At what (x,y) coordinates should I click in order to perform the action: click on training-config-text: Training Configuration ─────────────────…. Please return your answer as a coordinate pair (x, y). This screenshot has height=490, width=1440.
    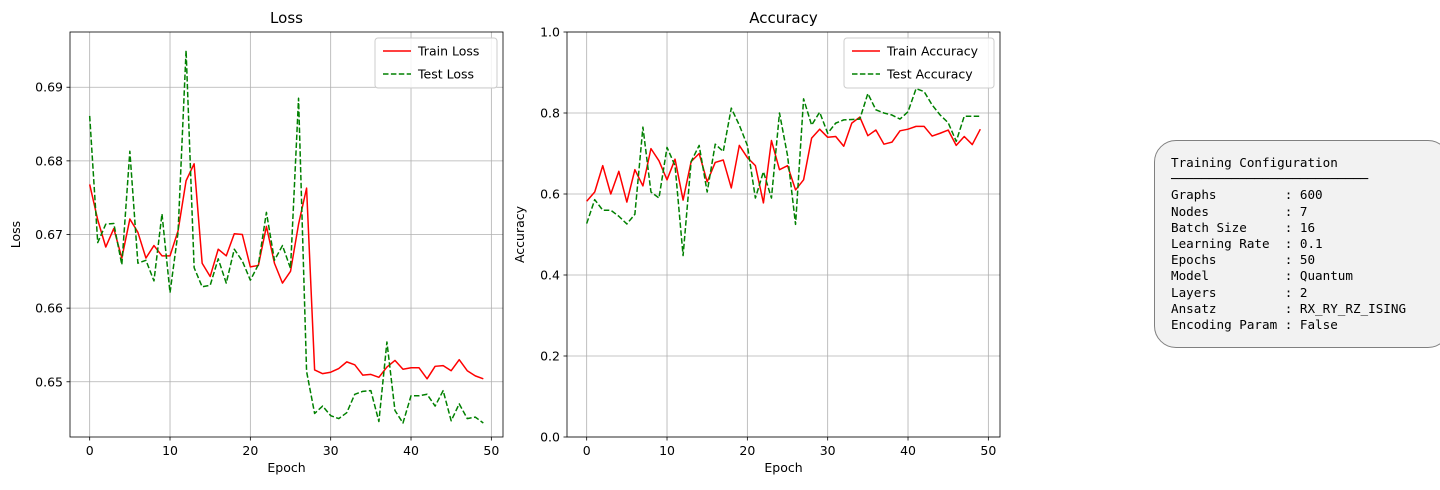
    Looking at the image, I should click on (1289, 244).